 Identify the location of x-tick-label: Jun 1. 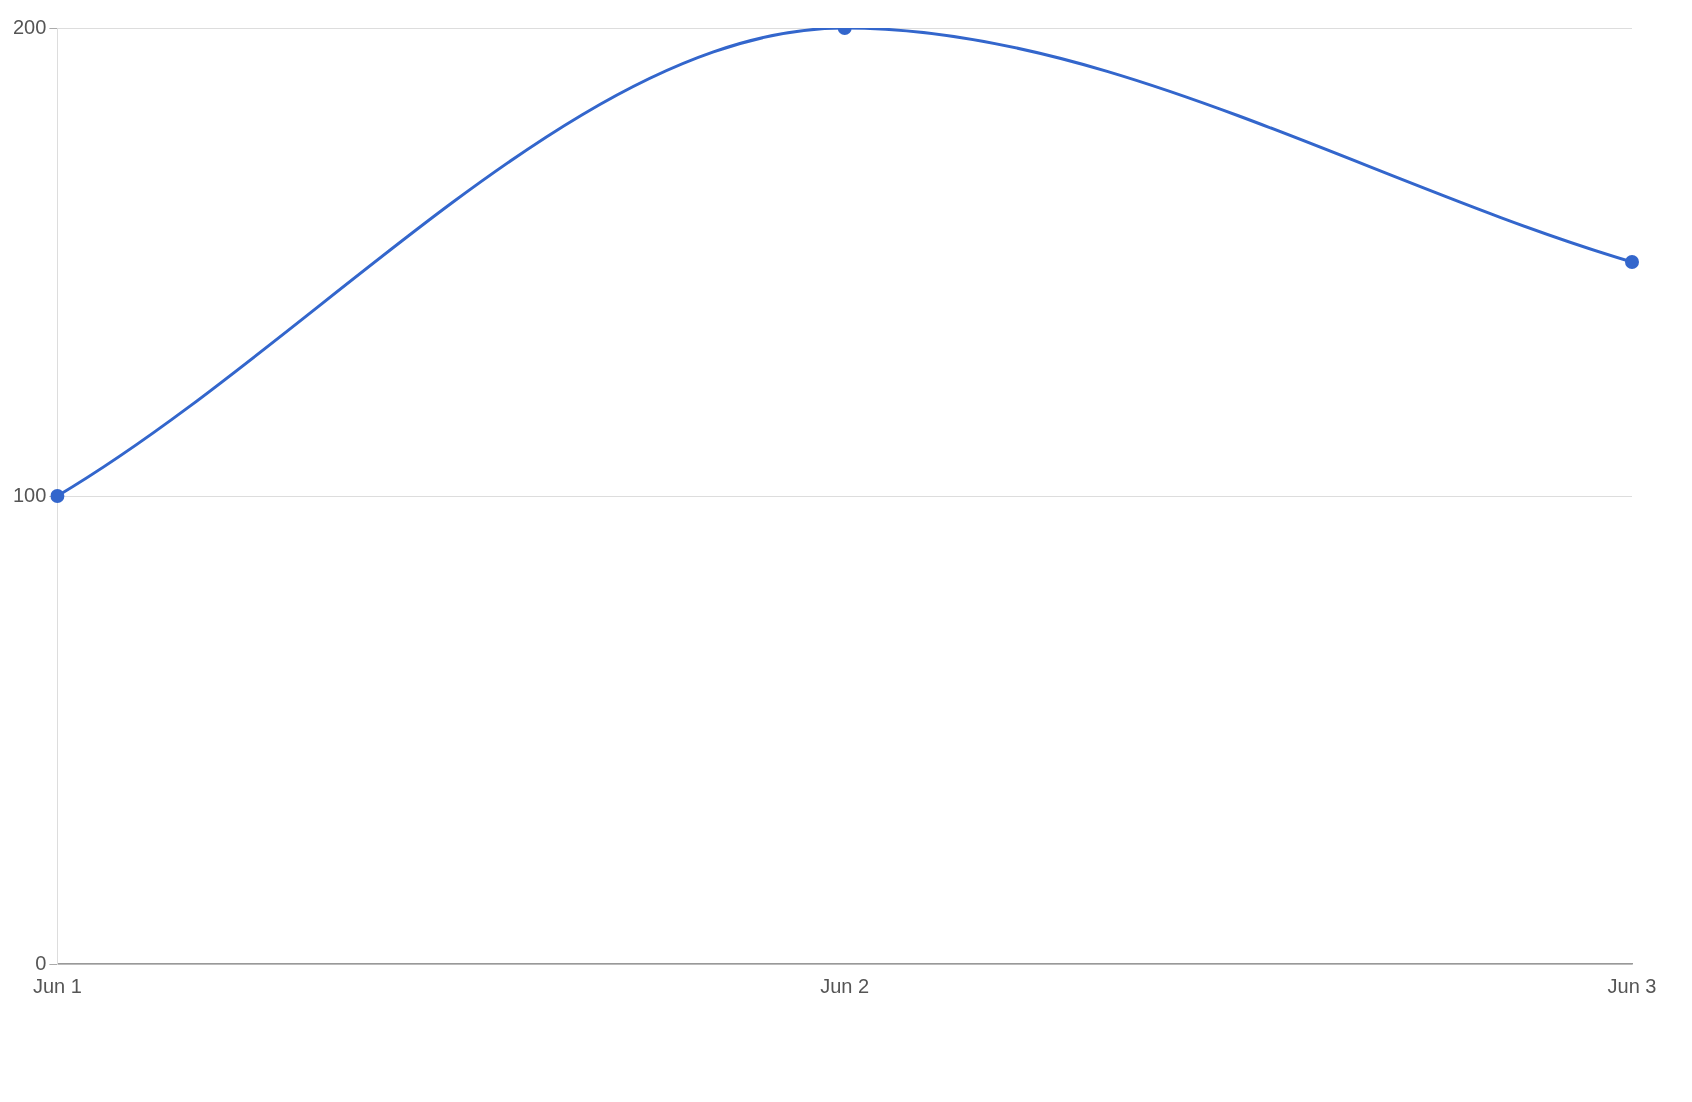
(57, 985).